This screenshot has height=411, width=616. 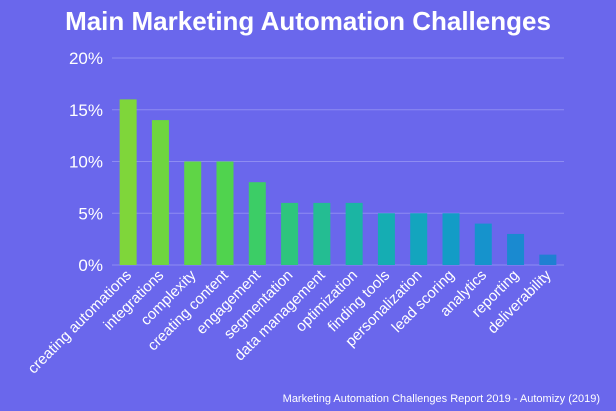 What do you see at coordinates (90, 265) in the screenshot?
I see `y-tick-label: 0%` at bounding box center [90, 265].